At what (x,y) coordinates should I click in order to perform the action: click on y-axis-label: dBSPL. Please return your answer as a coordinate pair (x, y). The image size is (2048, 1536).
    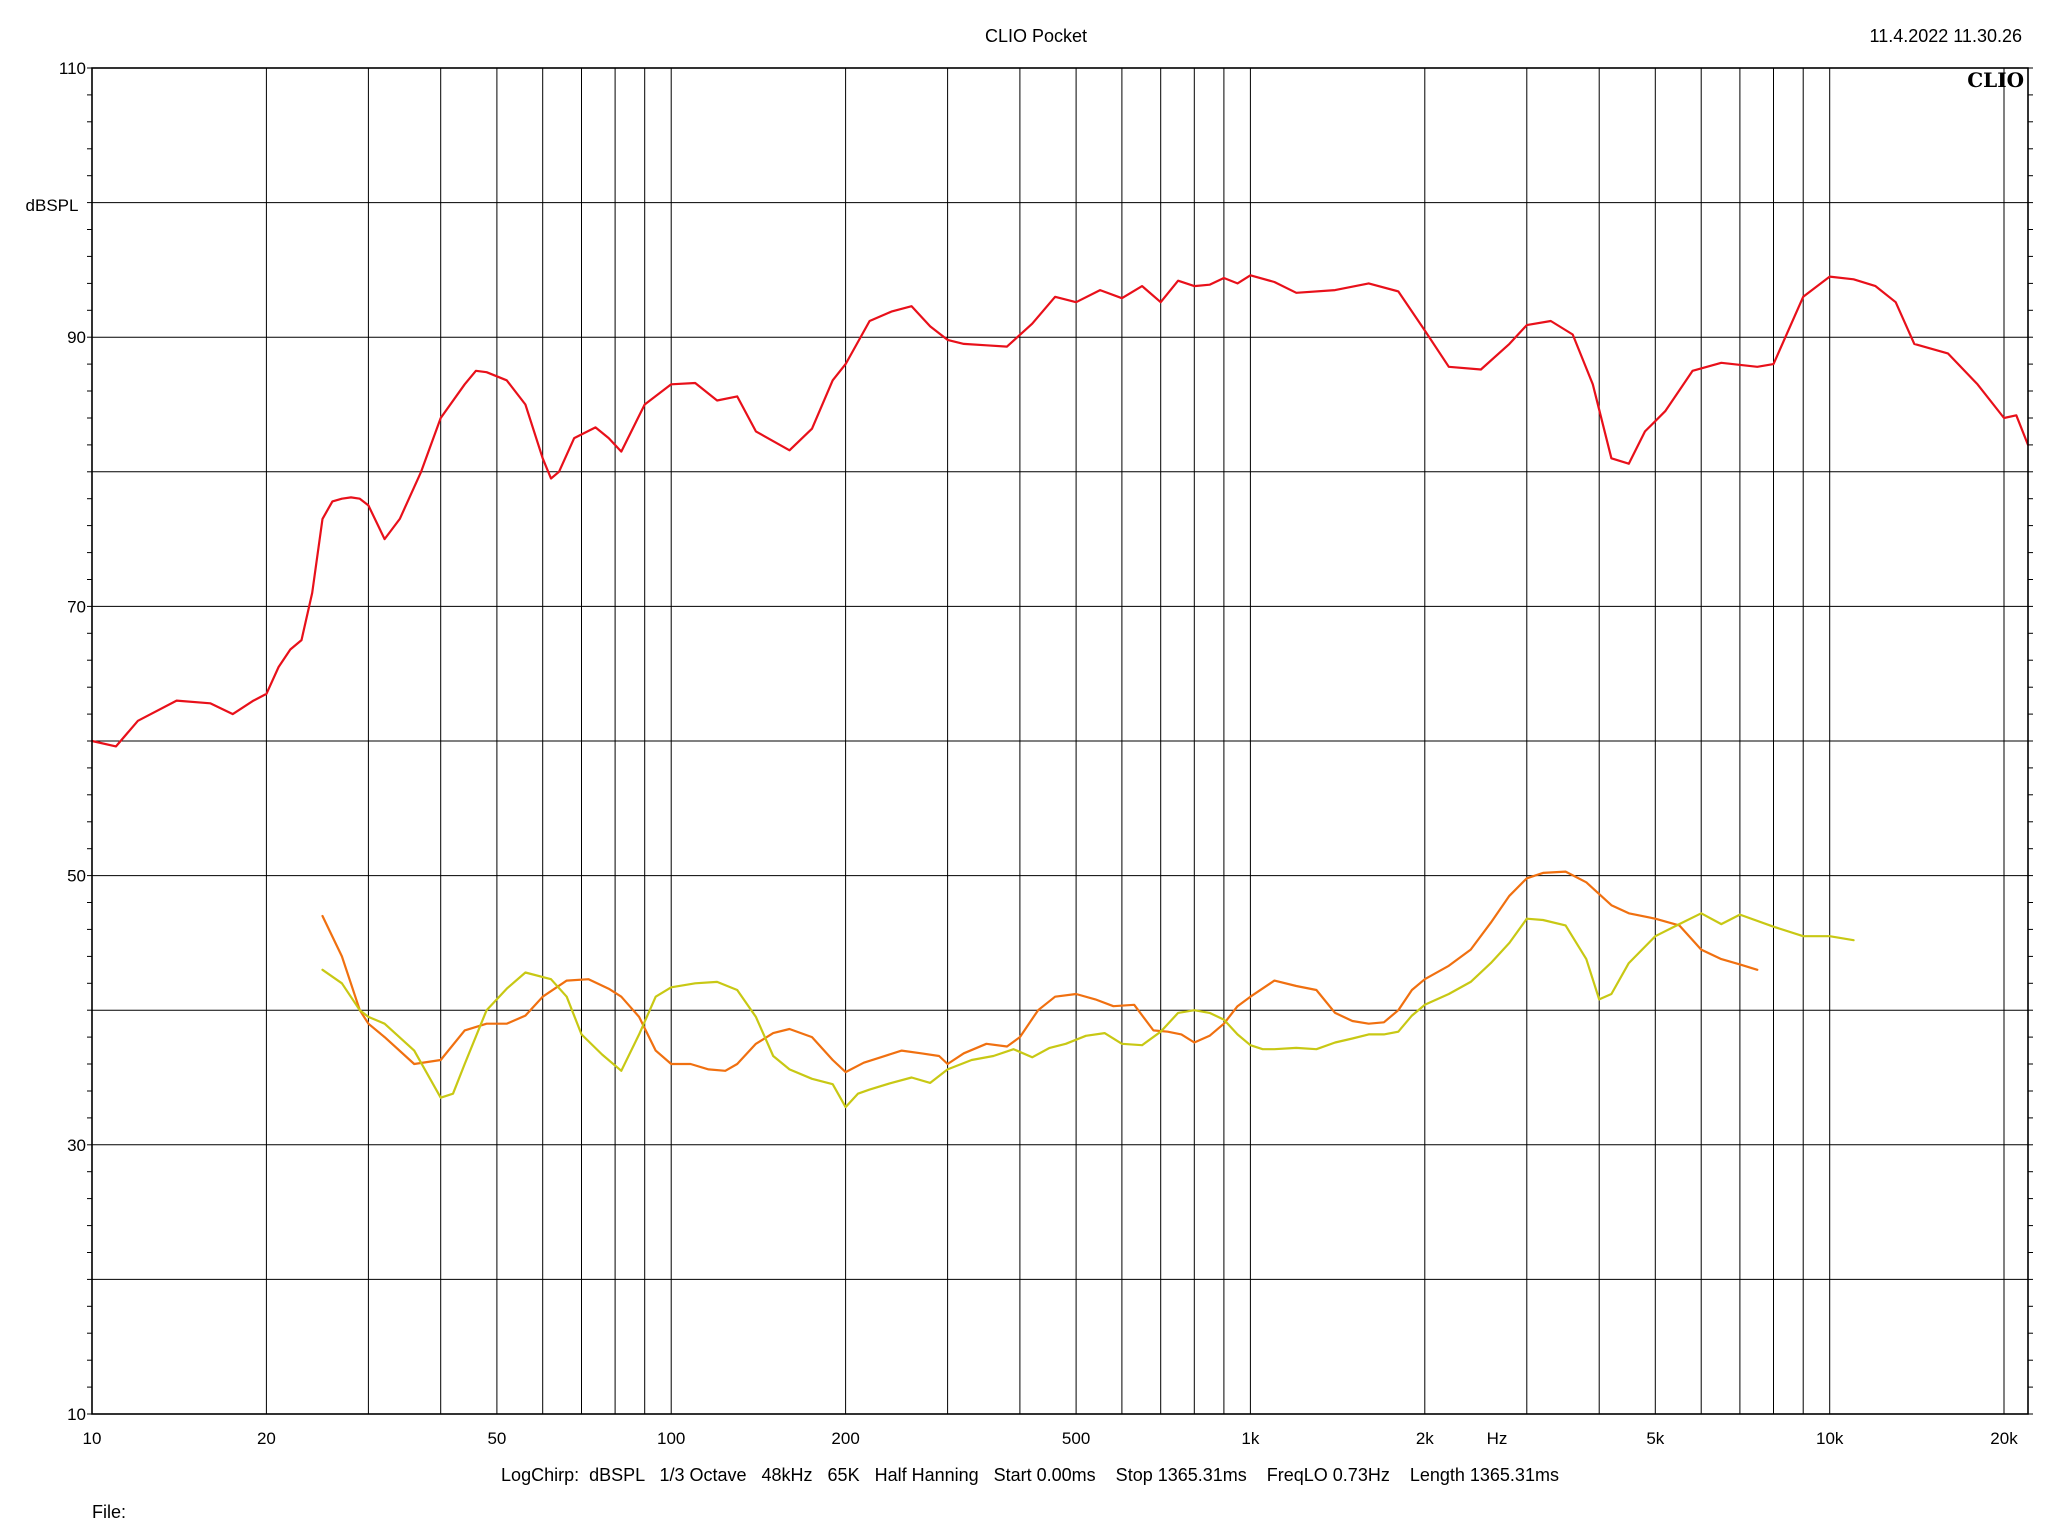
    Looking at the image, I should click on (52, 205).